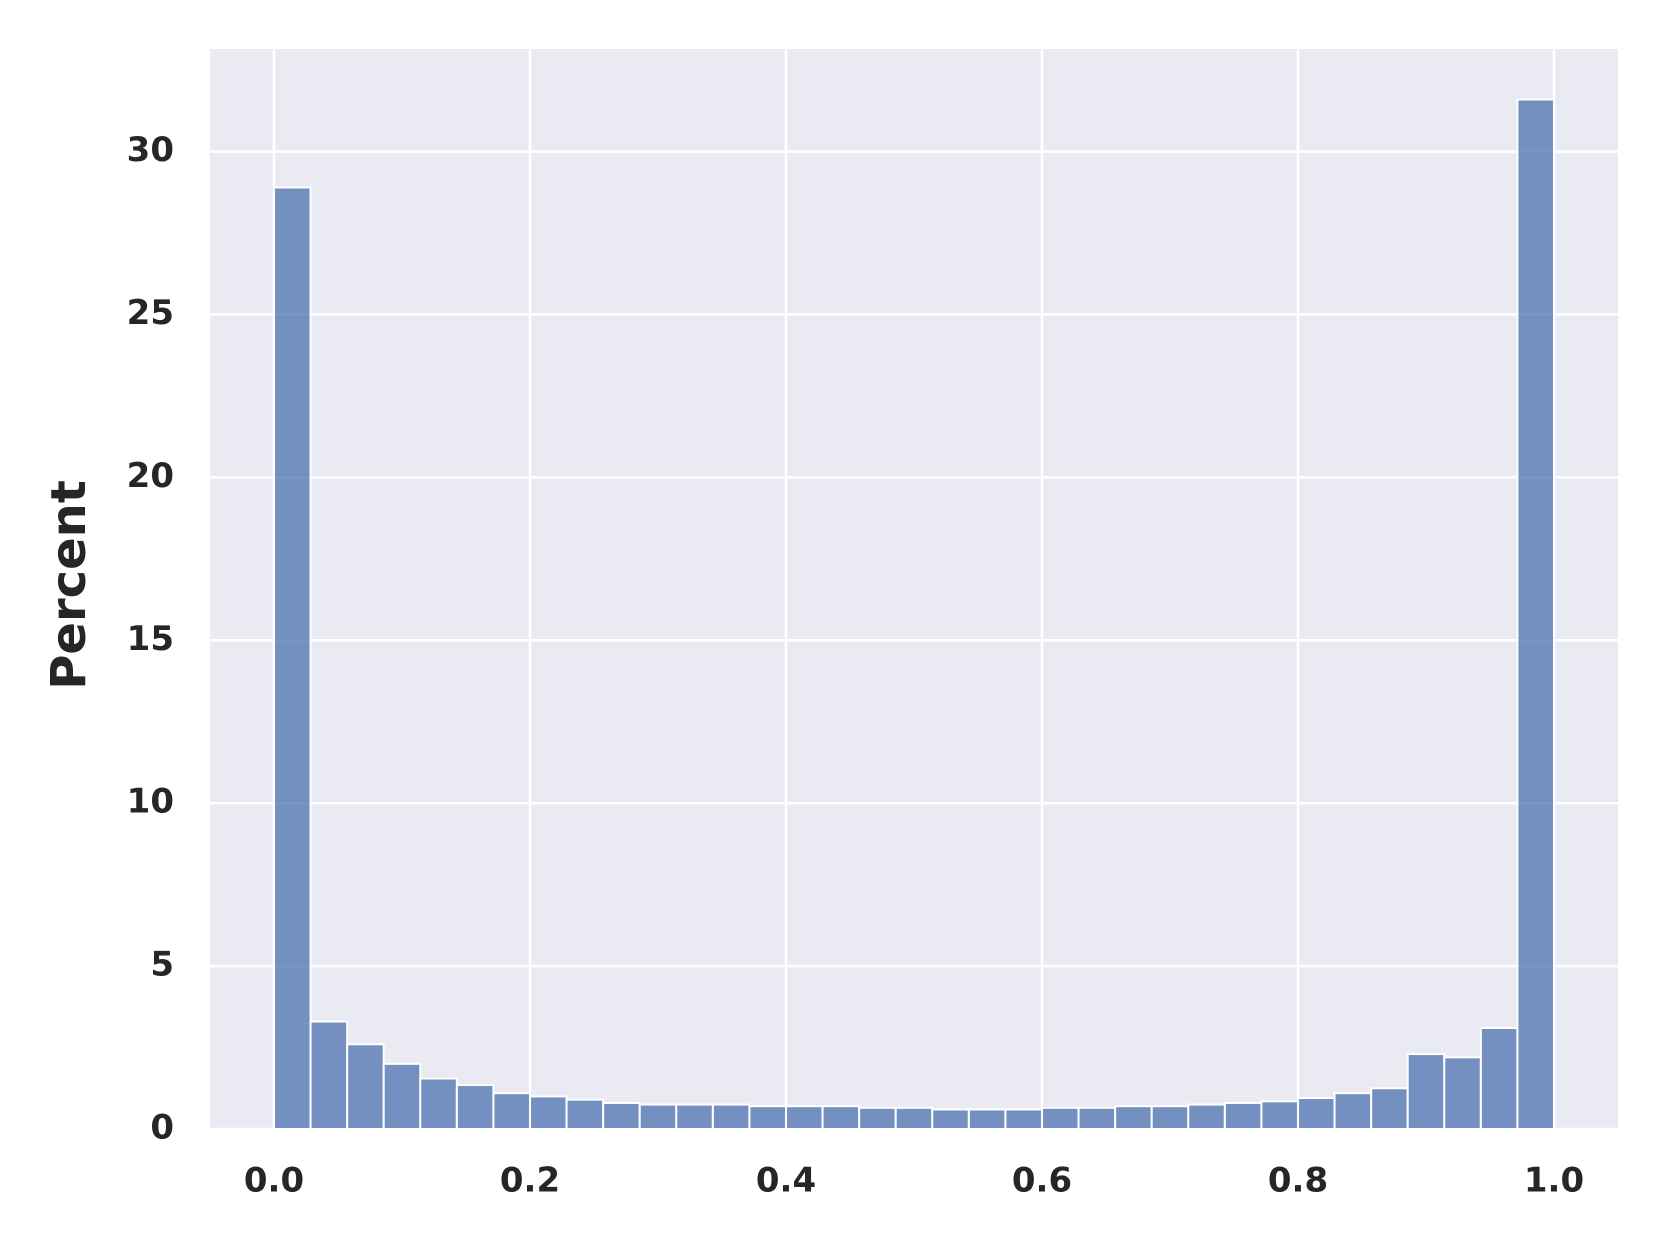 This screenshot has height=1245, width=1660. What do you see at coordinates (786, 1181) in the screenshot?
I see `x-tick-label: 0.4` at bounding box center [786, 1181].